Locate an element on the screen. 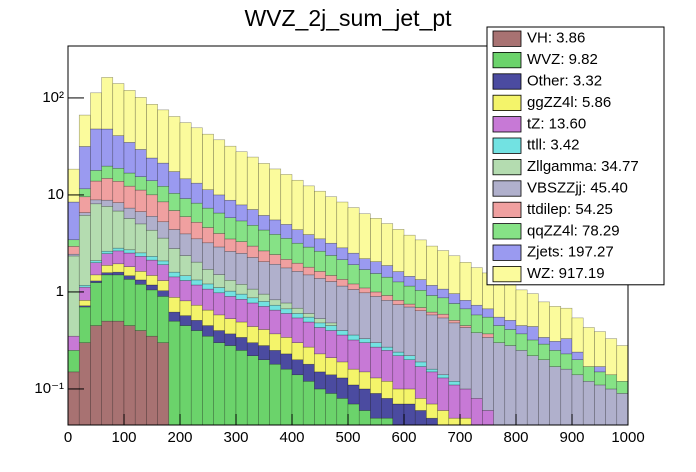 The width and height of the screenshot is (696, 472). legend-label: qqZZ4l: 78.29 is located at coordinates (573, 230).